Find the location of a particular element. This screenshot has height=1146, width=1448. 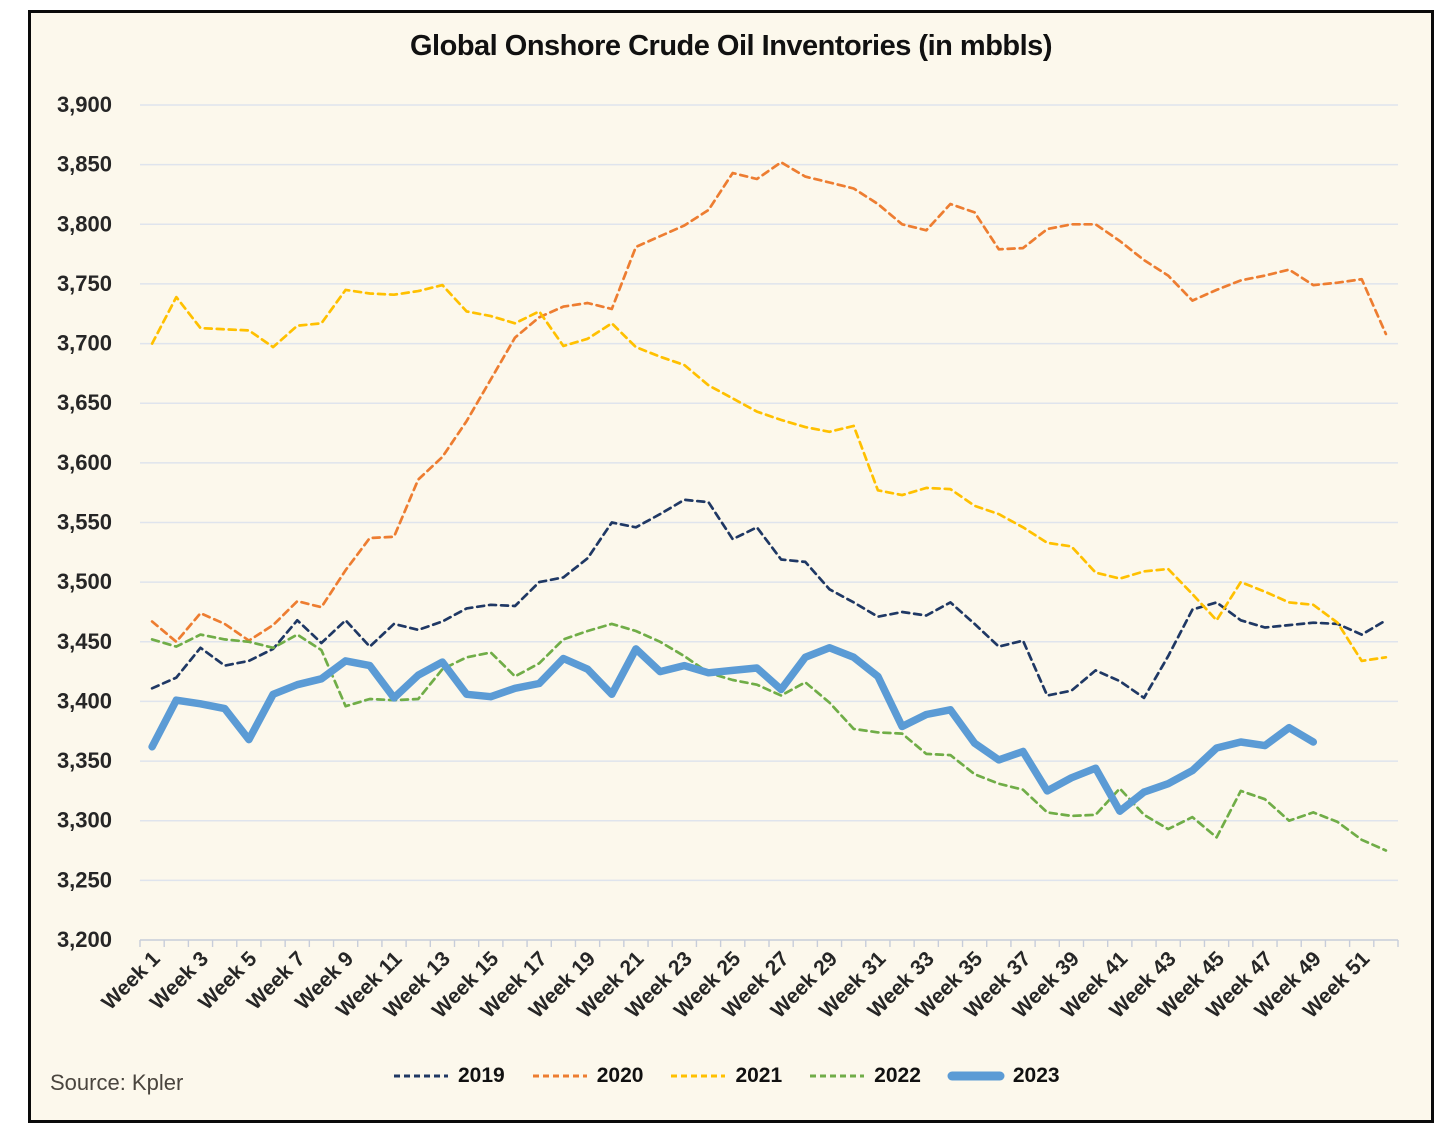

series-line-2023 is located at coordinates (733, 729).